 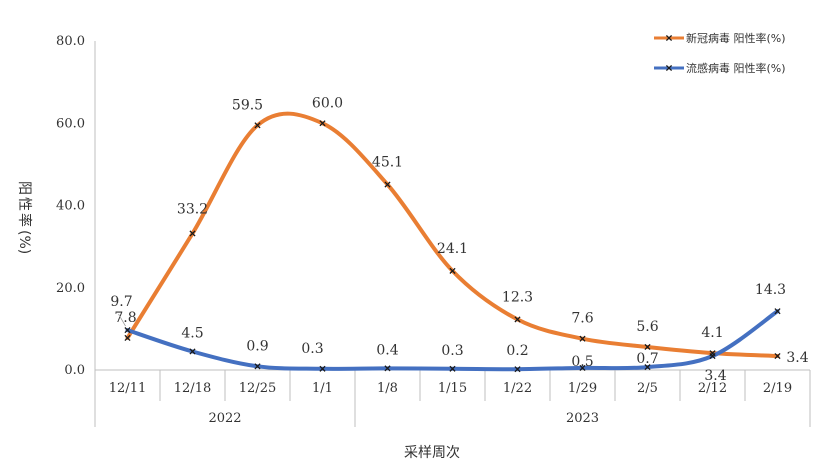 What do you see at coordinates (127, 388) in the screenshot?
I see `x-tick-label: 12/11` at bounding box center [127, 388].